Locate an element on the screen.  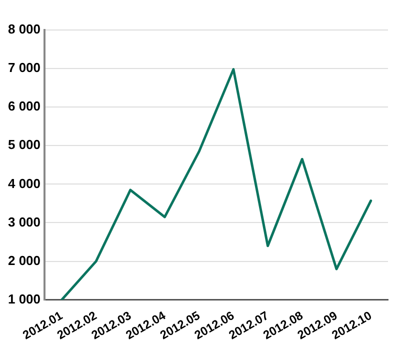
y-tick-label: 1 000 is located at coordinates (24, 298).